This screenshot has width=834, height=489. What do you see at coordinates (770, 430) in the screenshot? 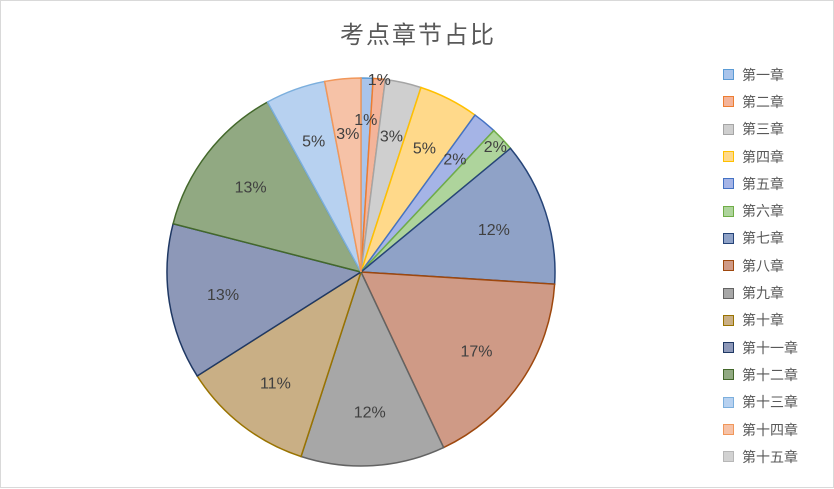
I see `legend-label: 第十四章` at bounding box center [770, 430].